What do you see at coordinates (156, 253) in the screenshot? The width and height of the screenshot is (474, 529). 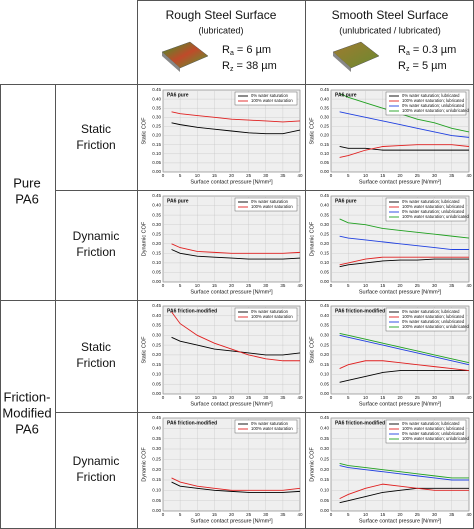 I see `y-tick-label: 0.15` at bounding box center [156, 253].